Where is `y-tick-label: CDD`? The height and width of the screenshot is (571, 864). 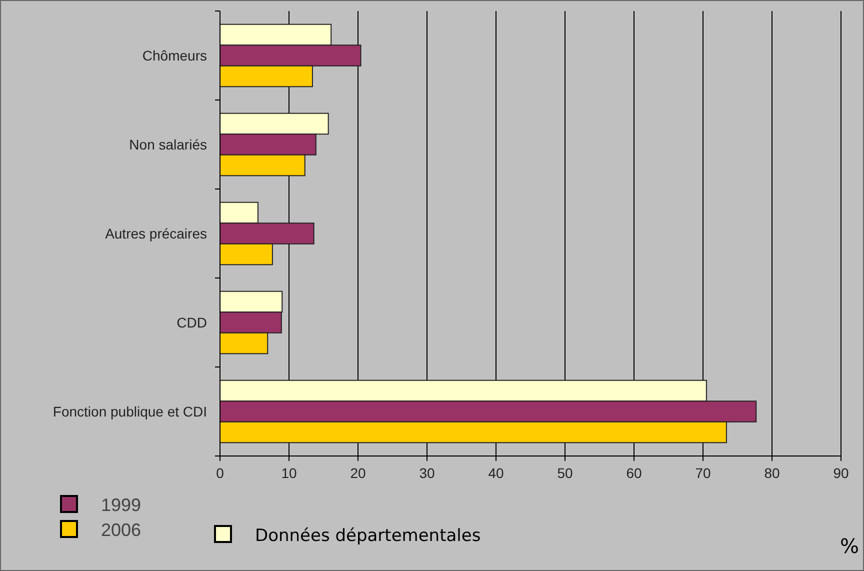
y-tick-label: CDD is located at coordinates (191, 322).